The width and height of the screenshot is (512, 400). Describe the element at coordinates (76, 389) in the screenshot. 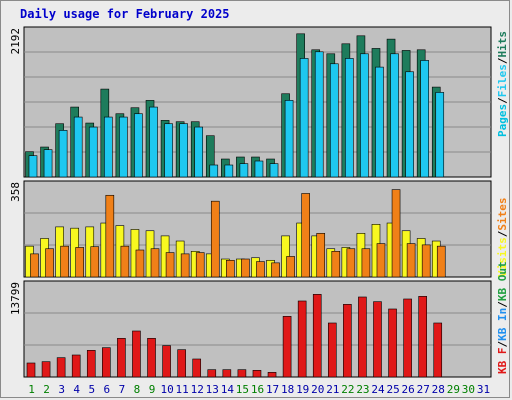

I see `day-label-4: 4` at that location.